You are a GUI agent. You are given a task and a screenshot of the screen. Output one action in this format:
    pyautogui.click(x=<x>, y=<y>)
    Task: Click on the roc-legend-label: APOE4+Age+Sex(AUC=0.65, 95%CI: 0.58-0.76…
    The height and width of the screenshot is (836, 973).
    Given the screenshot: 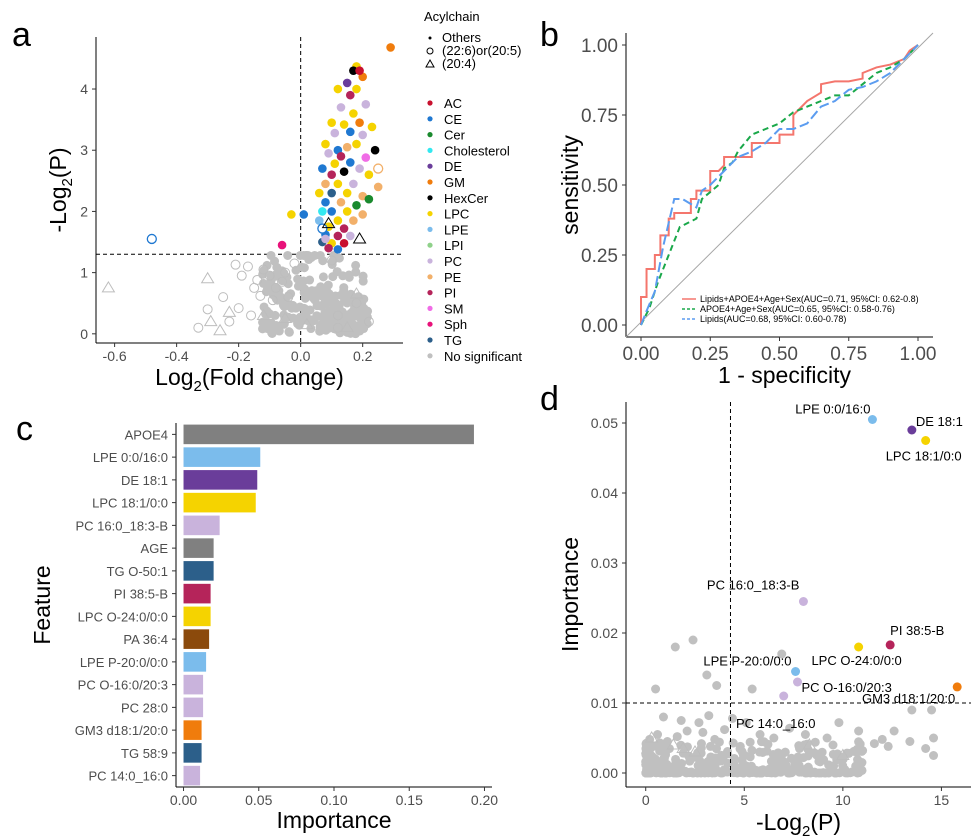 What is the action you would take?
    pyautogui.click(x=797, y=309)
    